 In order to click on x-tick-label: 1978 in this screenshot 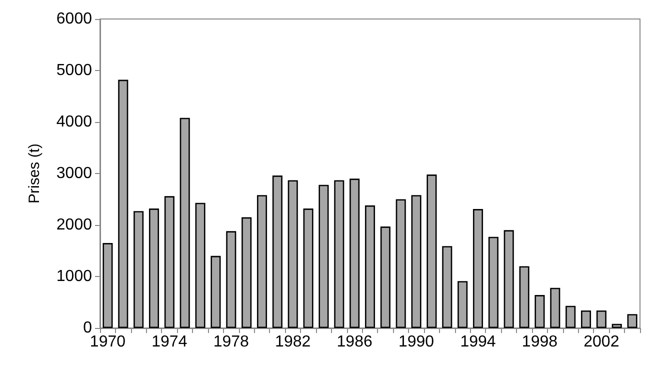, I will do `click(231, 342)`.